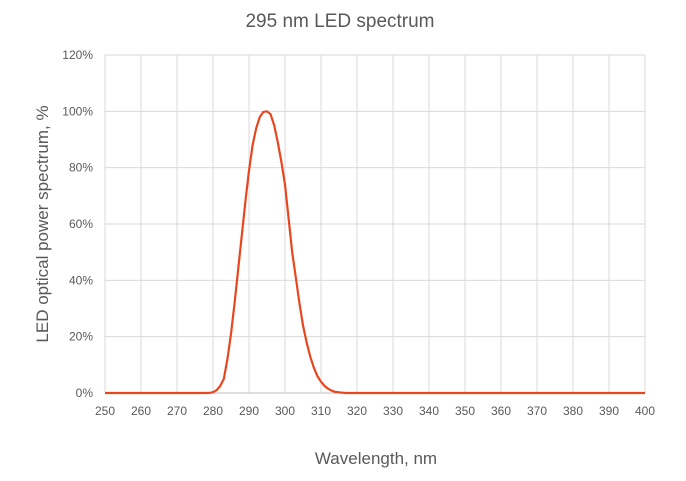 This screenshot has height=481, width=686. What do you see at coordinates (81, 280) in the screenshot?
I see `y-tick-label: 40%` at bounding box center [81, 280].